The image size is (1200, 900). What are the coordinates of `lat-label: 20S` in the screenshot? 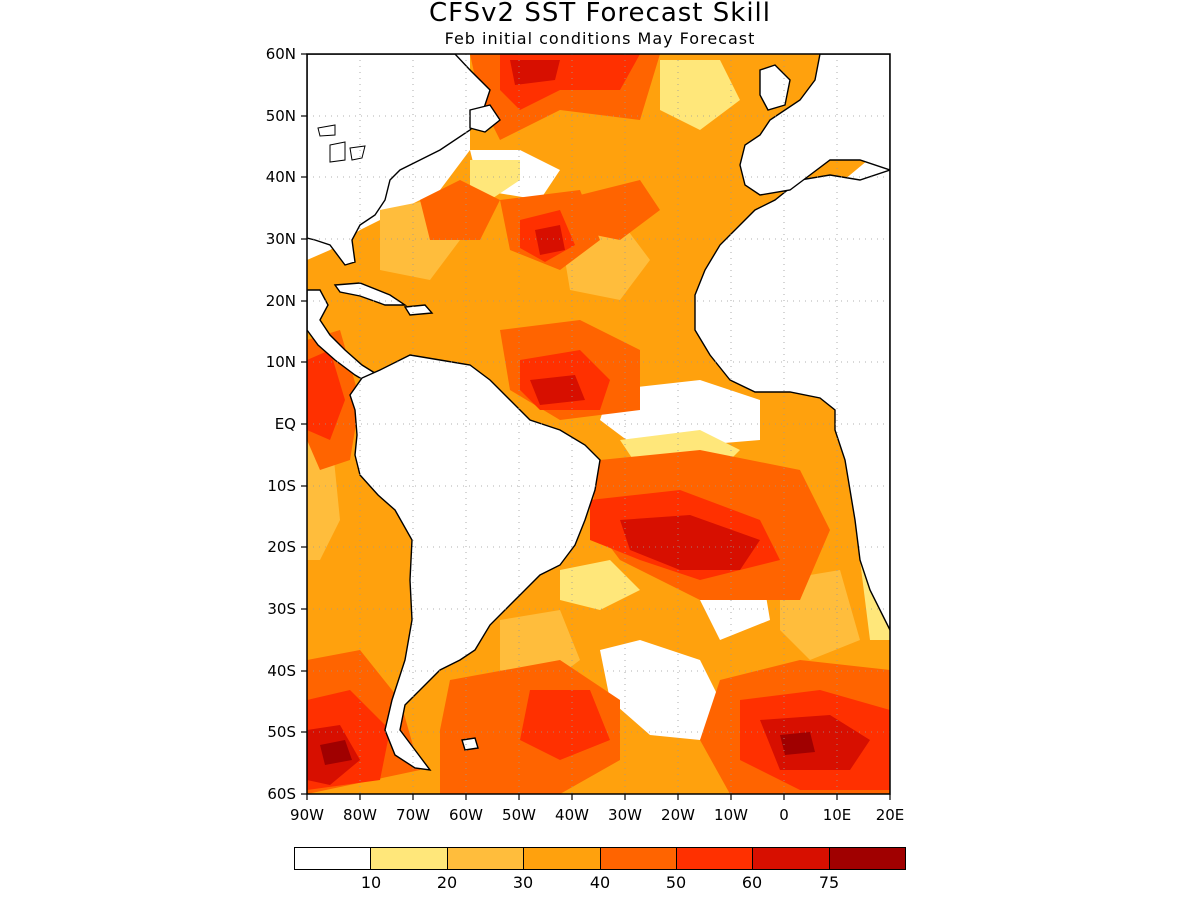 It's located at (269, 547).